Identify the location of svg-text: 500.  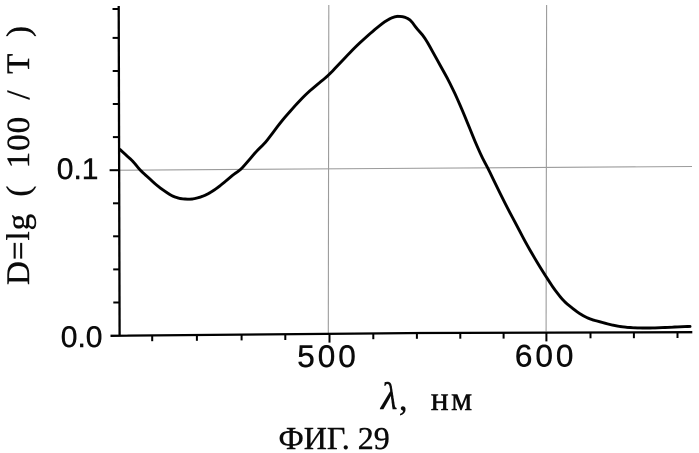
(328, 356).